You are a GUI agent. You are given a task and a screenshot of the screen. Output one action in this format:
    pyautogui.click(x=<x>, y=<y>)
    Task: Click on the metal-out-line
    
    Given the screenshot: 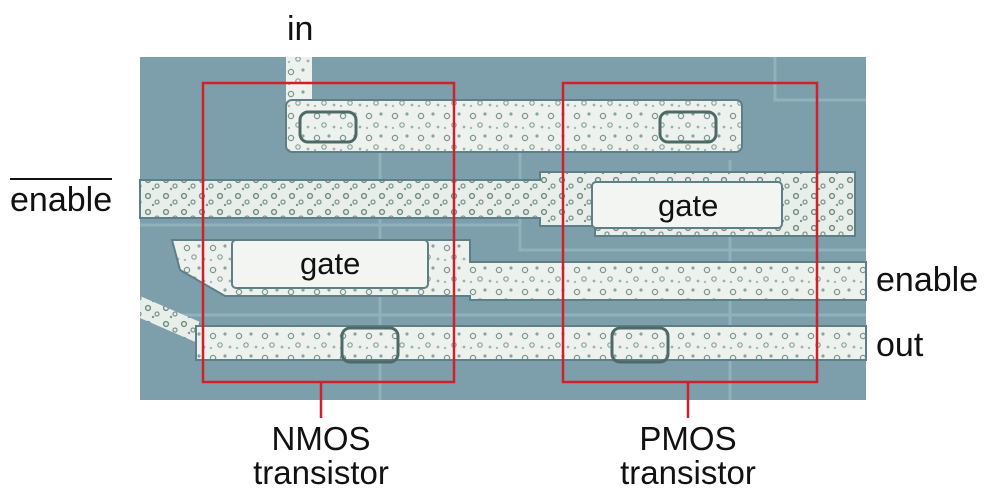 What is the action you would take?
    pyautogui.click(x=531, y=343)
    